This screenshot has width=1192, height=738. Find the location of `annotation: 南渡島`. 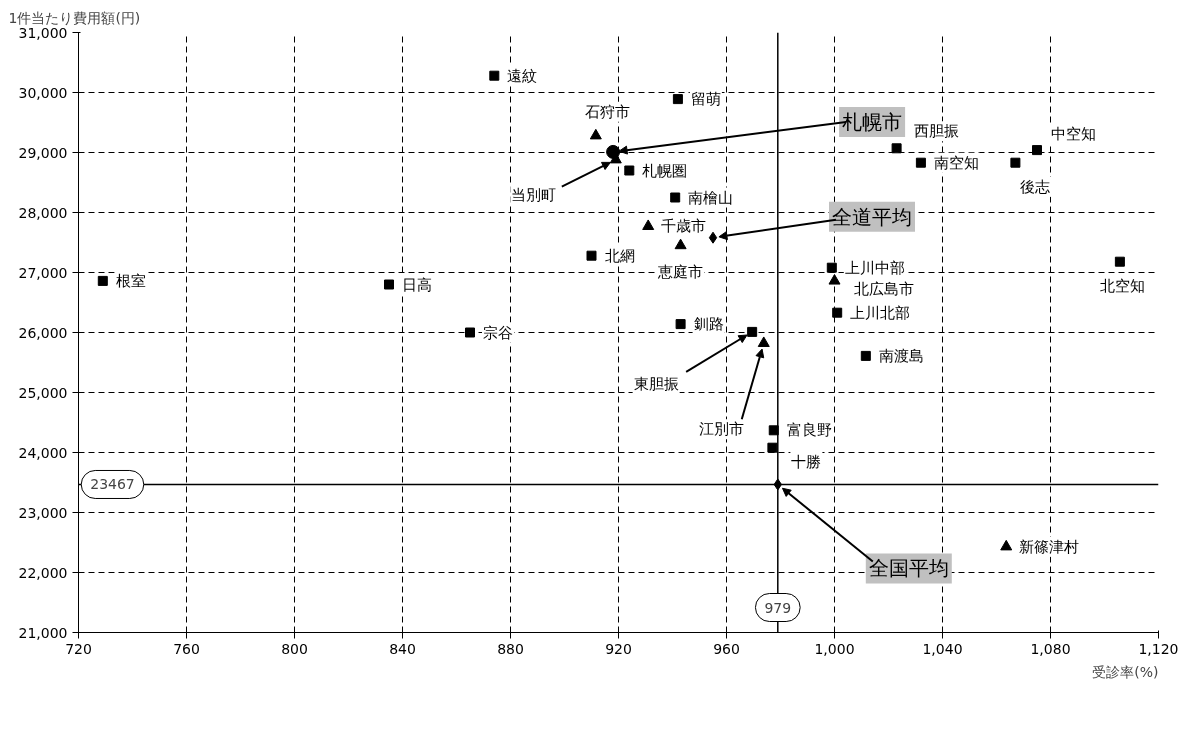

annotation: 南渡島 is located at coordinates (901, 355).